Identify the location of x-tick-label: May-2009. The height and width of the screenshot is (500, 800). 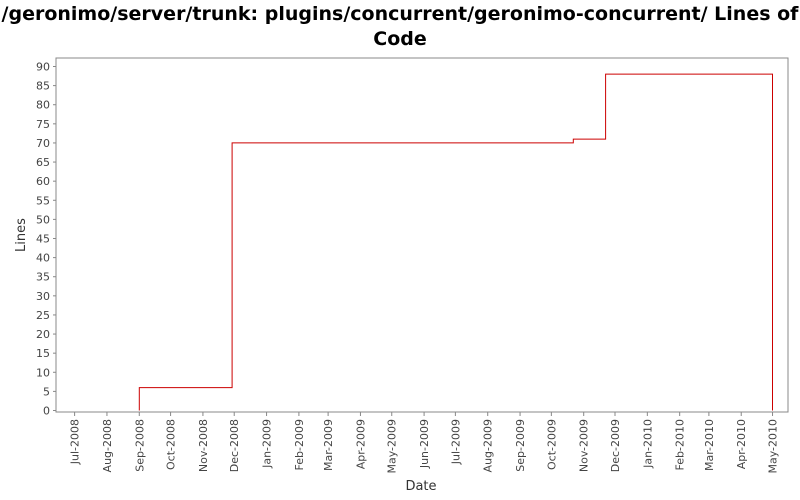
(392, 446).